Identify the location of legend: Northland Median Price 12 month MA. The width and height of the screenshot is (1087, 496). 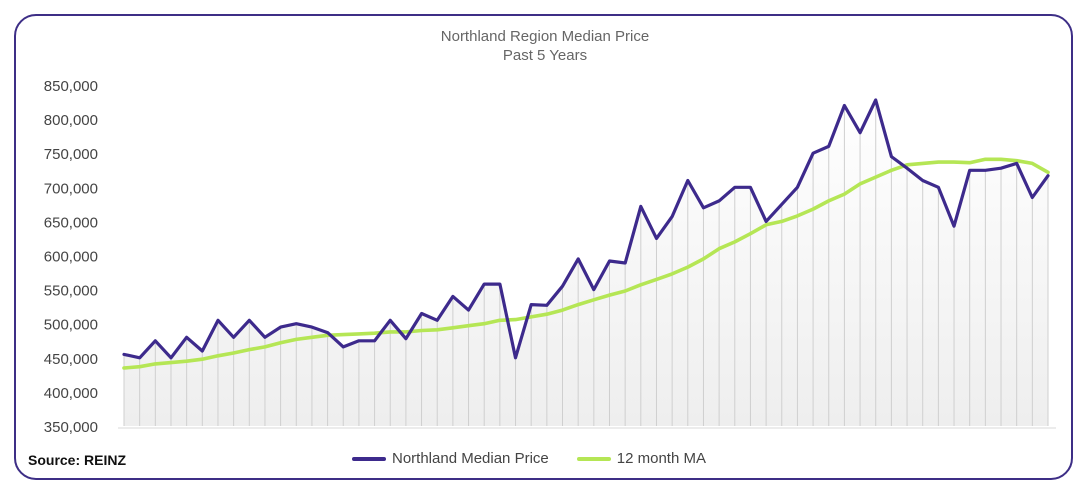
(543, 458).